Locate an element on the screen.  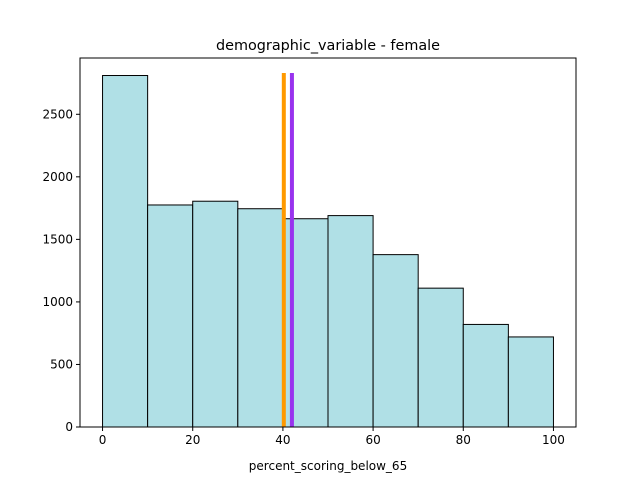
y-tick-label: 2000 is located at coordinates (57, 177).